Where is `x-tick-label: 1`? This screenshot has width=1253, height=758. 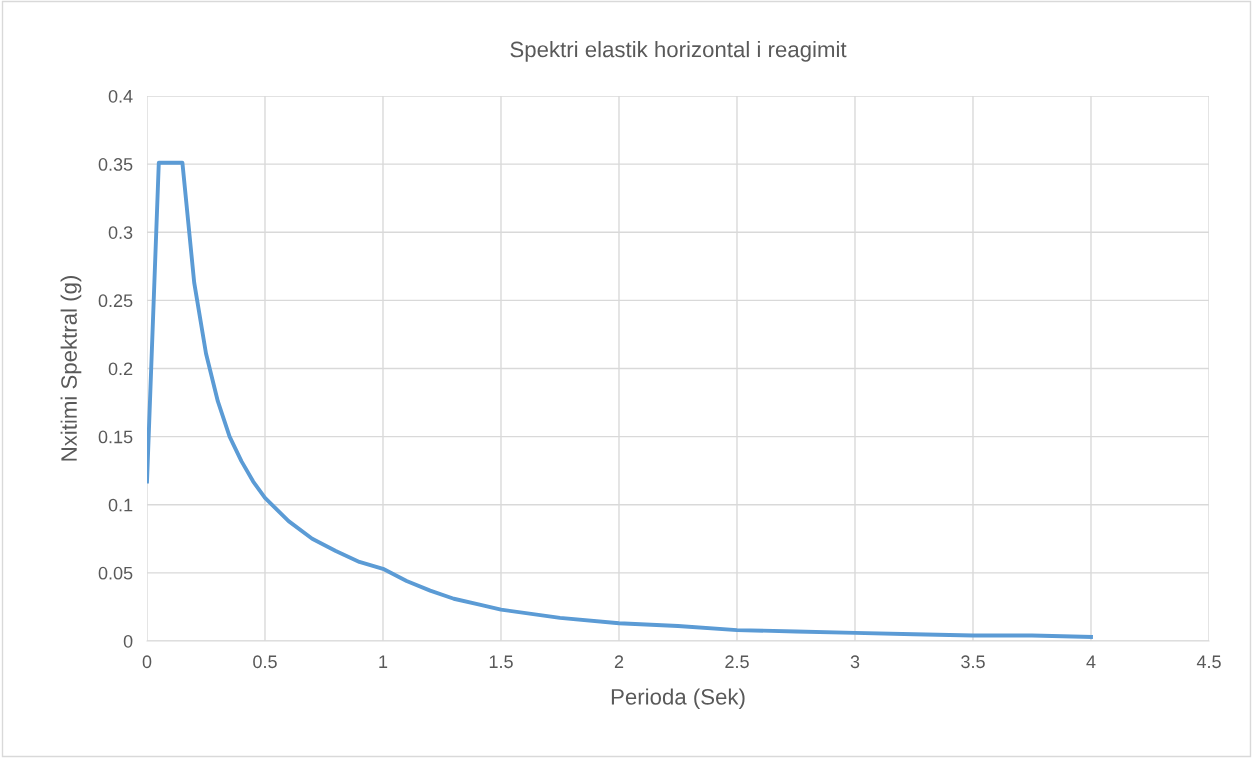
x-tick-label: 1 is located at coordinates (383, 661).